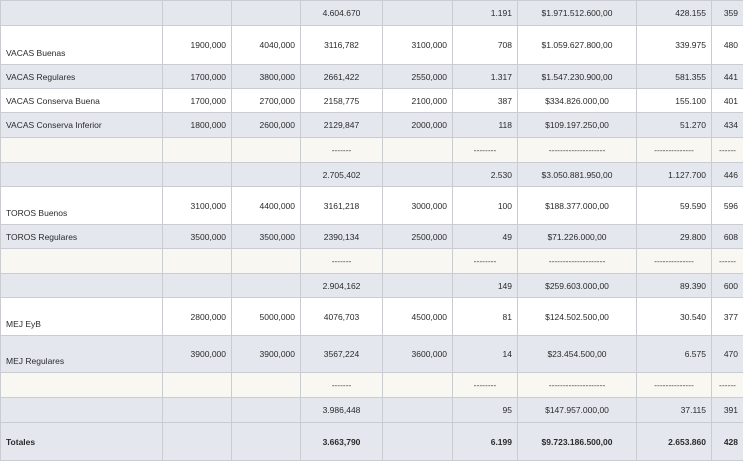 This screenshot has height=461, width=743. I want to click on table-cell: 387, so click(485, 101).